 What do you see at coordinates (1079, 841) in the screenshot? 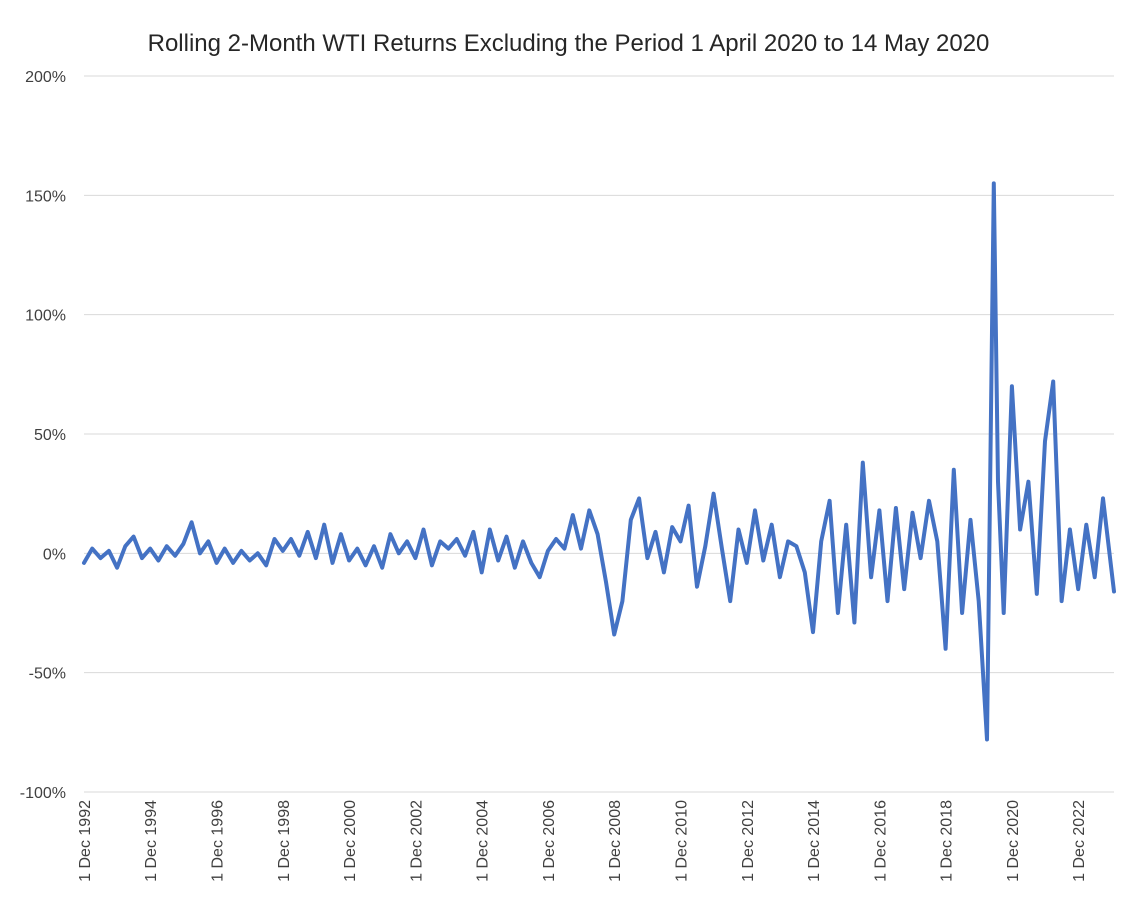
I see `x-tick-label: 1 Dec 2022` at bounding box center [1079, 841].